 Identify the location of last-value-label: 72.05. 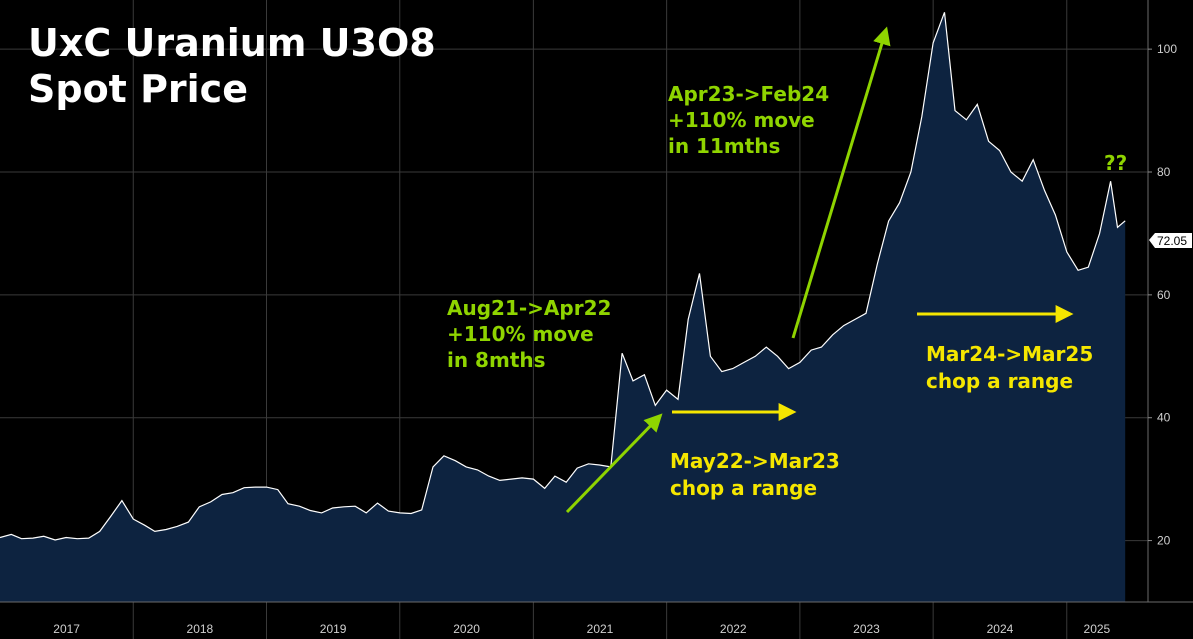
(1172, 241).